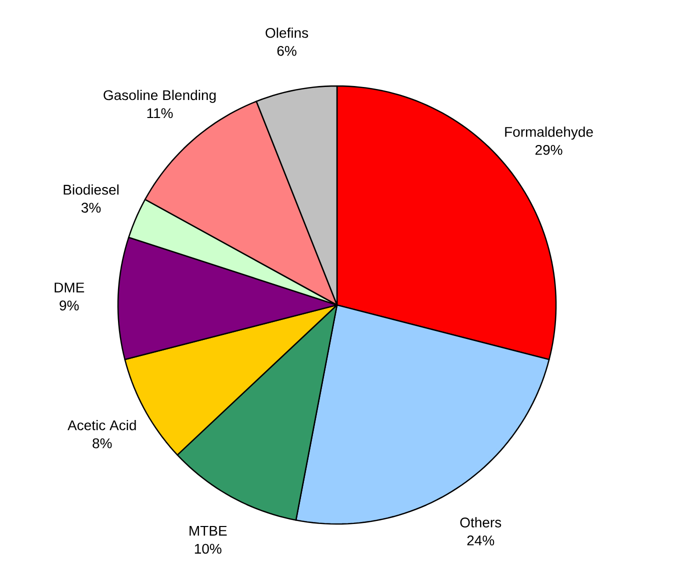  I want to click on data-label: 11%, so click(160, 113).